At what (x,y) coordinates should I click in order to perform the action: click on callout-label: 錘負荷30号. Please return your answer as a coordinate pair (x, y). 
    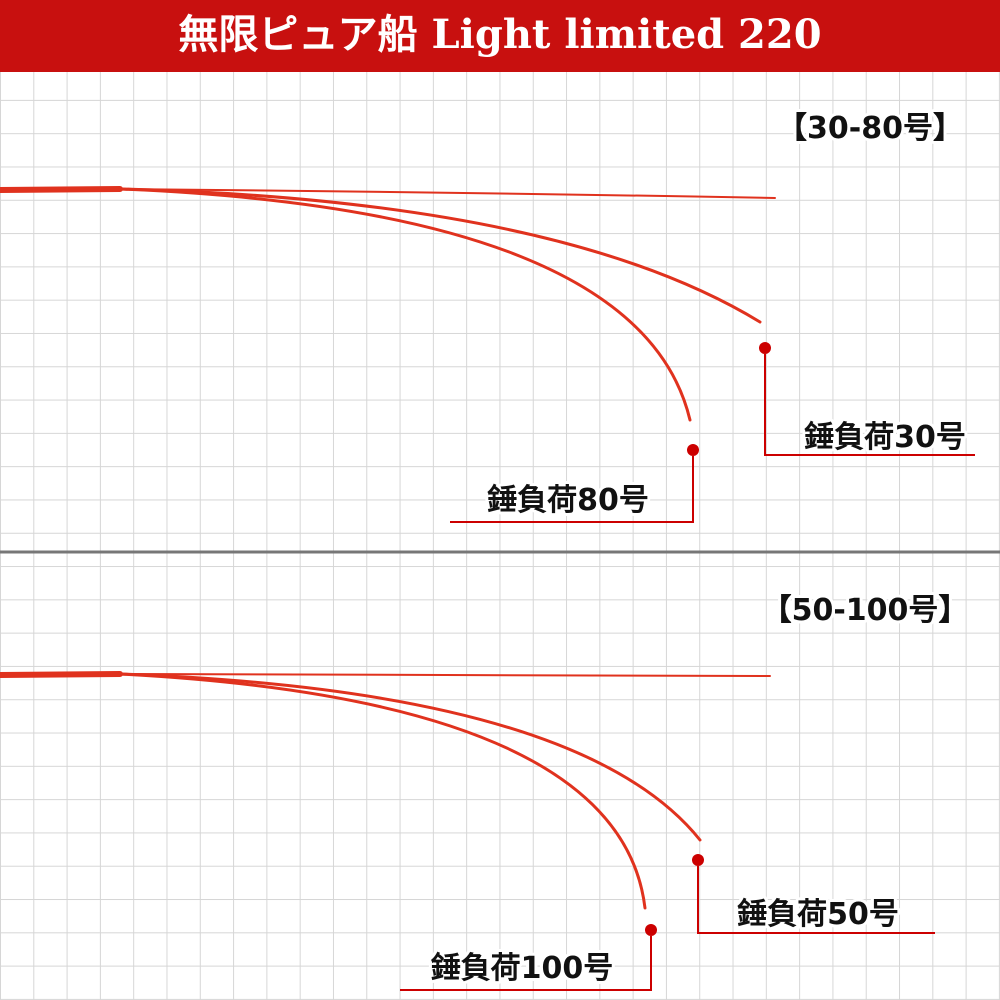
    Looking at the image, I should click on (885, 437).